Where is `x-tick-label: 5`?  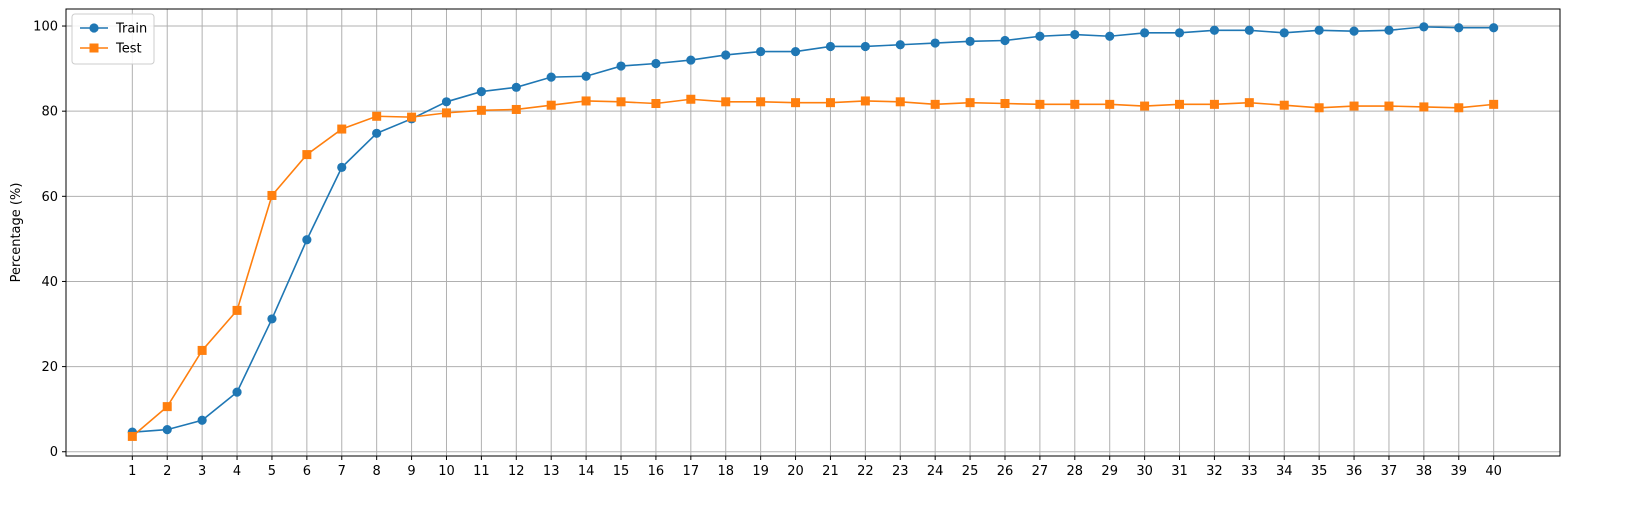
x-tick-label: 5 is located at coordinates (272, 471).